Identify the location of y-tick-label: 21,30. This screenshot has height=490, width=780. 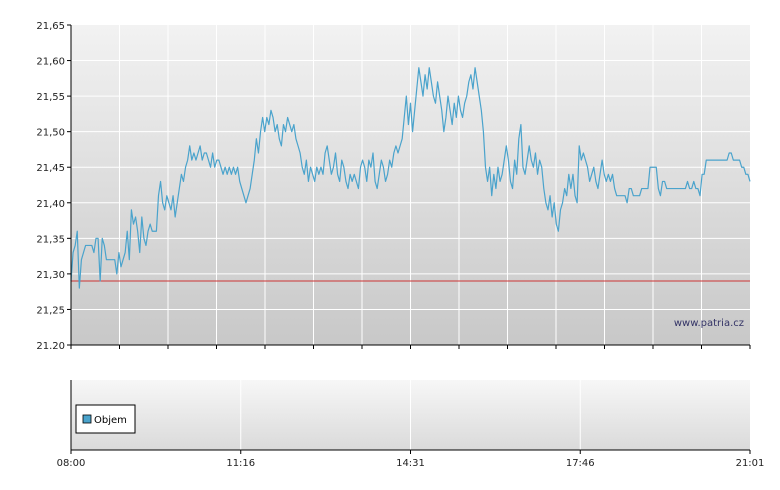
(50, 275).